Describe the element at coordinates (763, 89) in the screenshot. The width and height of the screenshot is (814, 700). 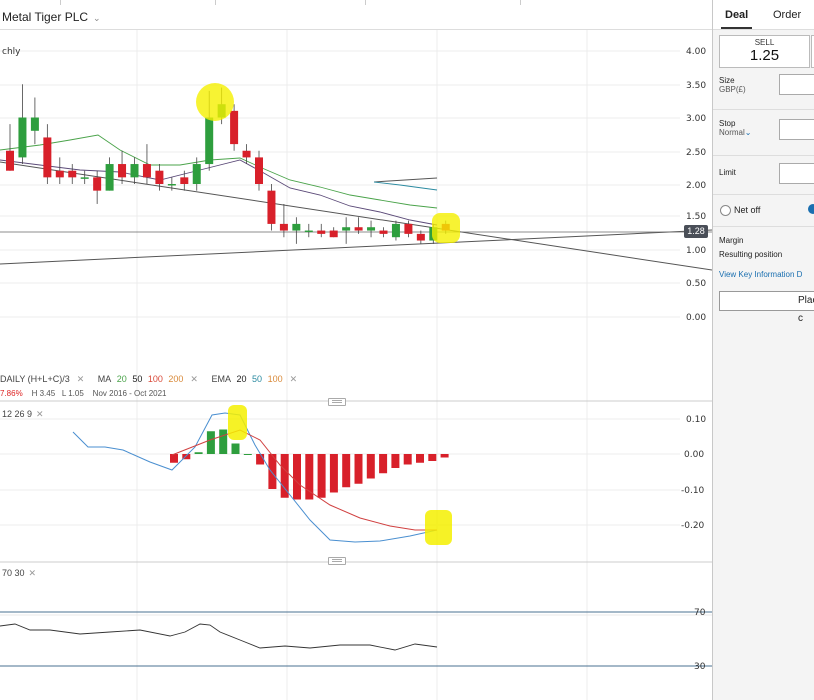
I see `size-row: Size GBP(£)` at that location.